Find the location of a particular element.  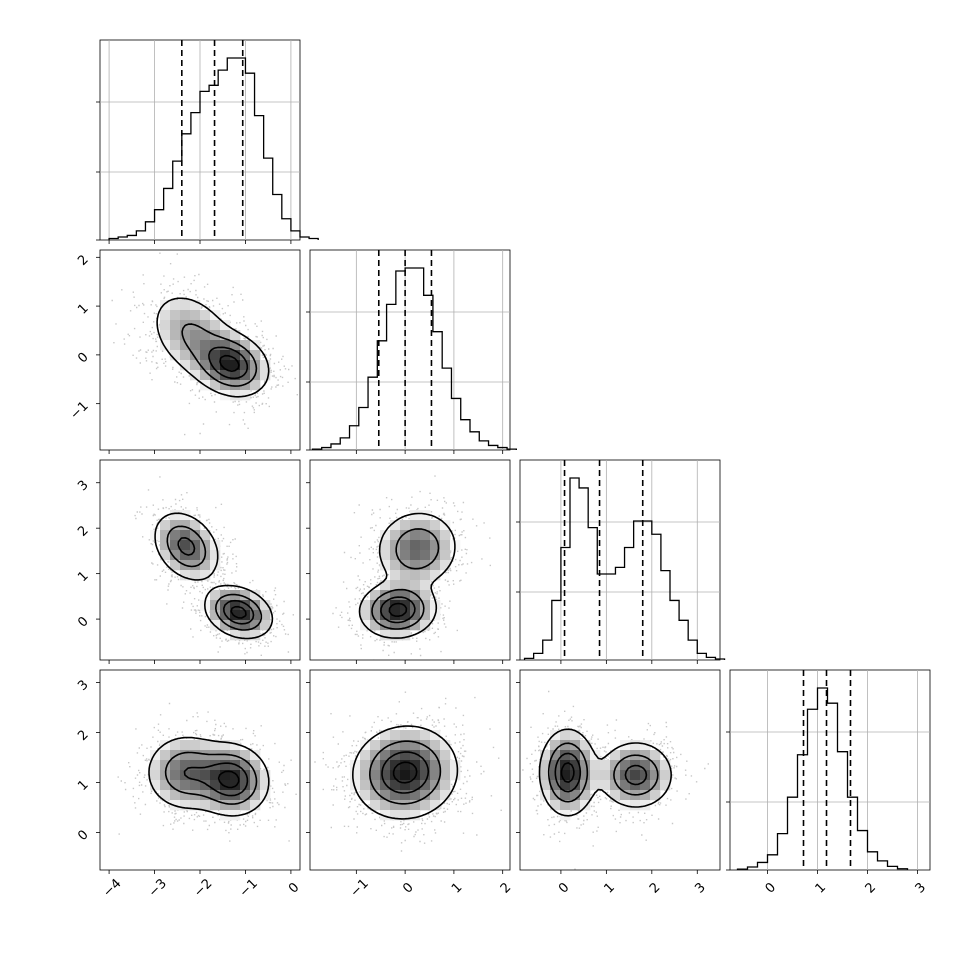

histogram-frame is located at coordinates (410, 350).